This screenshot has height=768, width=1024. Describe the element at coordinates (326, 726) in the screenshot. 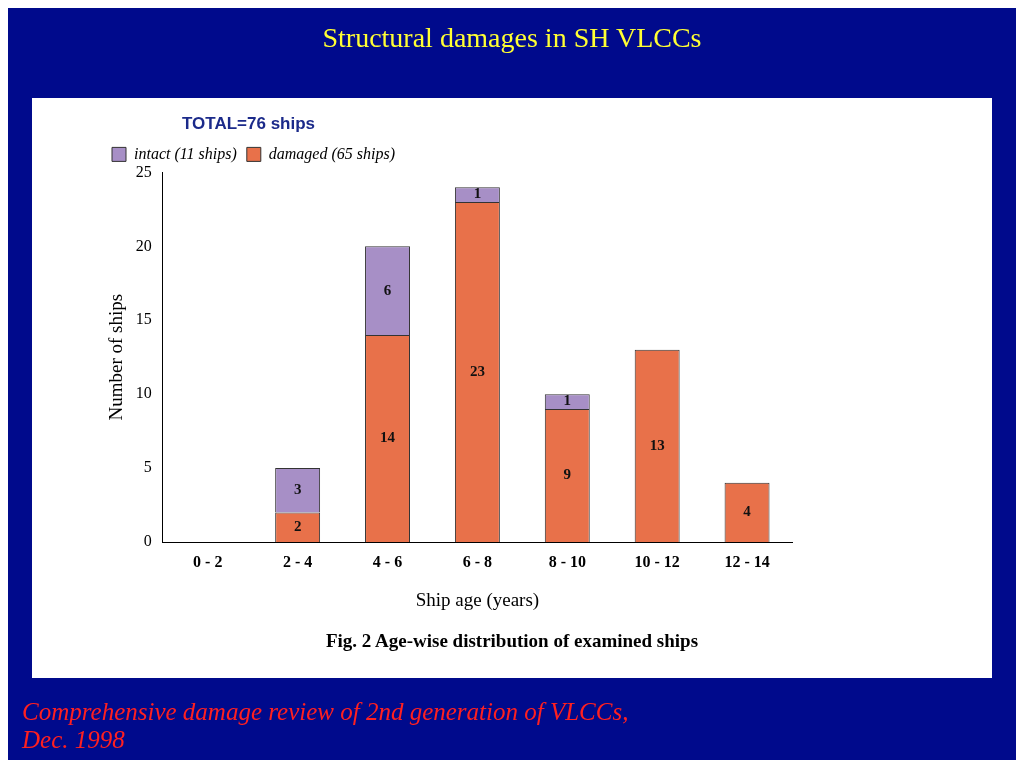

I see `text: Comprehensive damage review of 2nd generation of VLCCs, Dec. 1998` at that location.